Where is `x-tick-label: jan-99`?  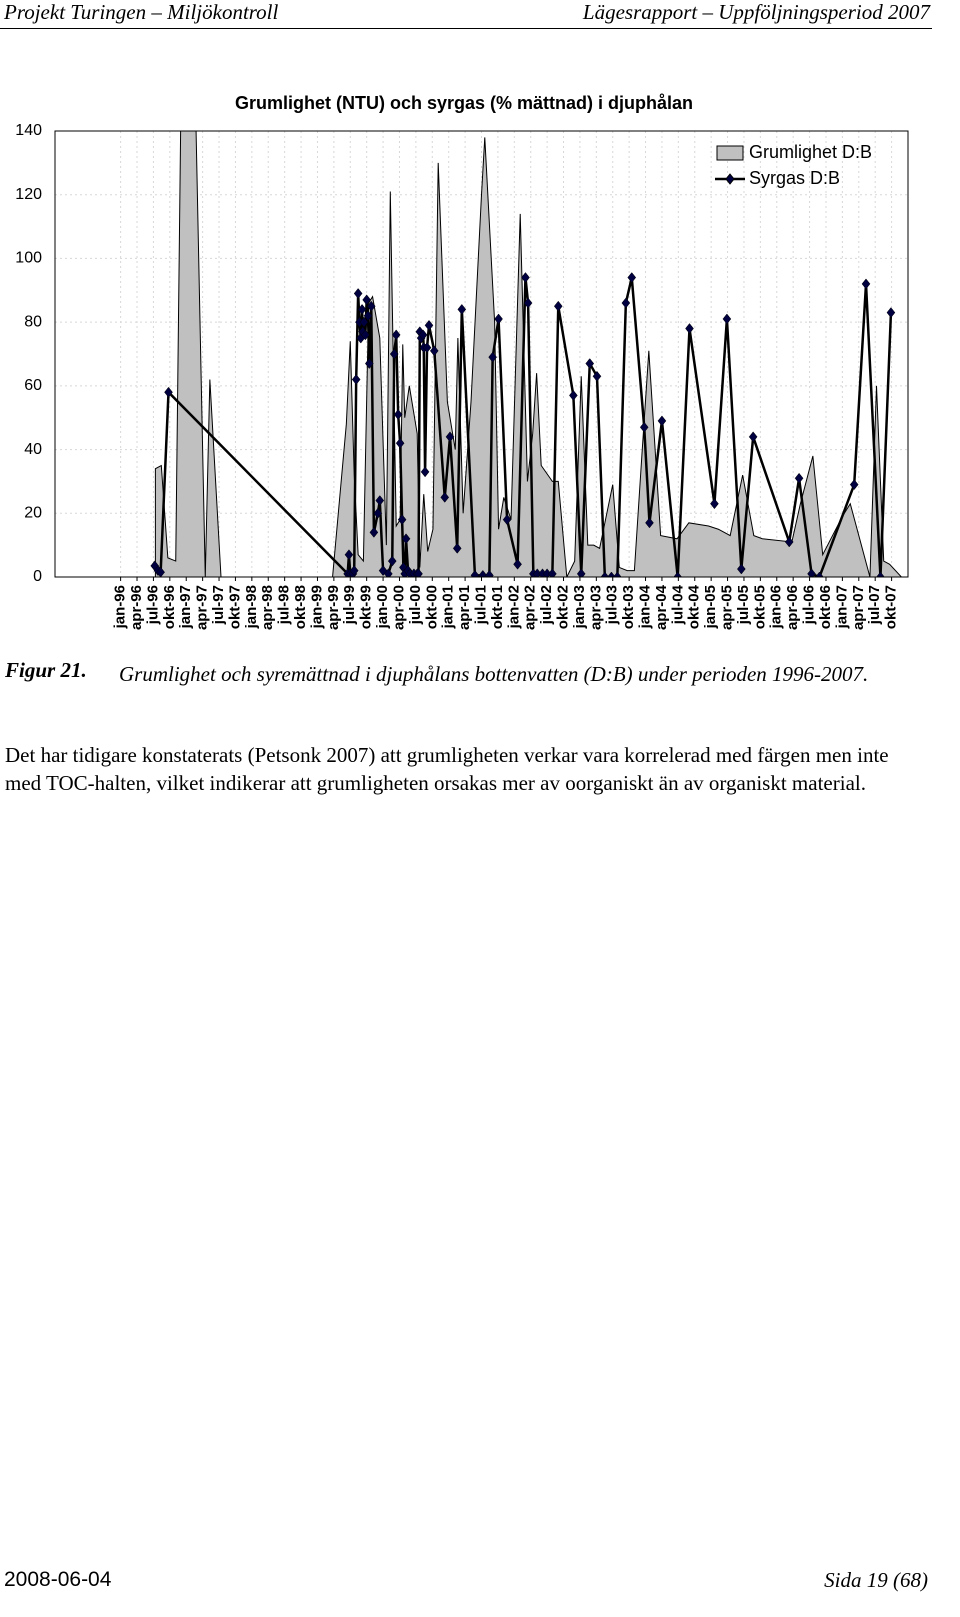
x-tick-label: jan-99 is located at coordinates (316, 607).